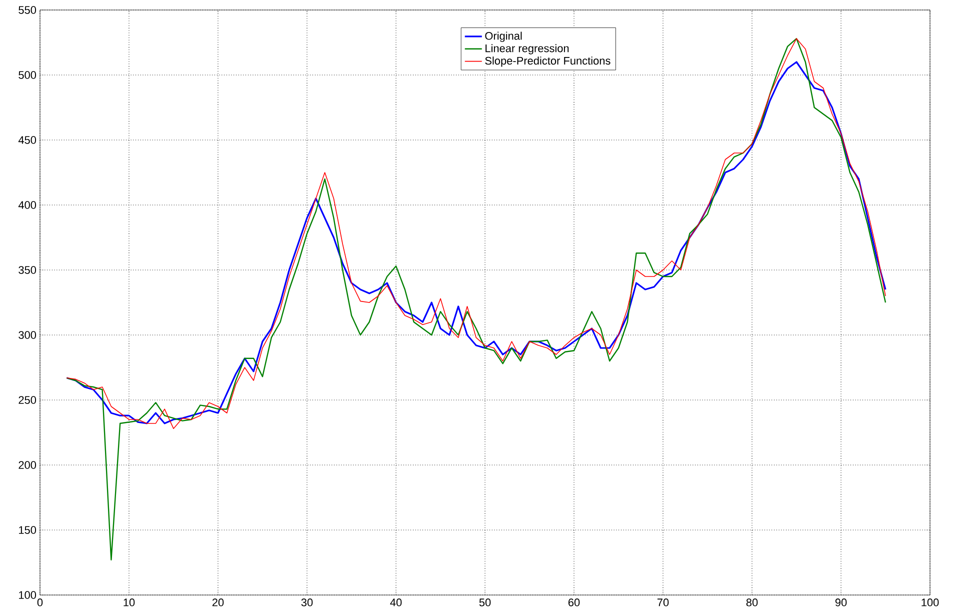  Describe the element at coordinates (27, 205) in the screenshot. I see `y-tick-label: 400` at that location.